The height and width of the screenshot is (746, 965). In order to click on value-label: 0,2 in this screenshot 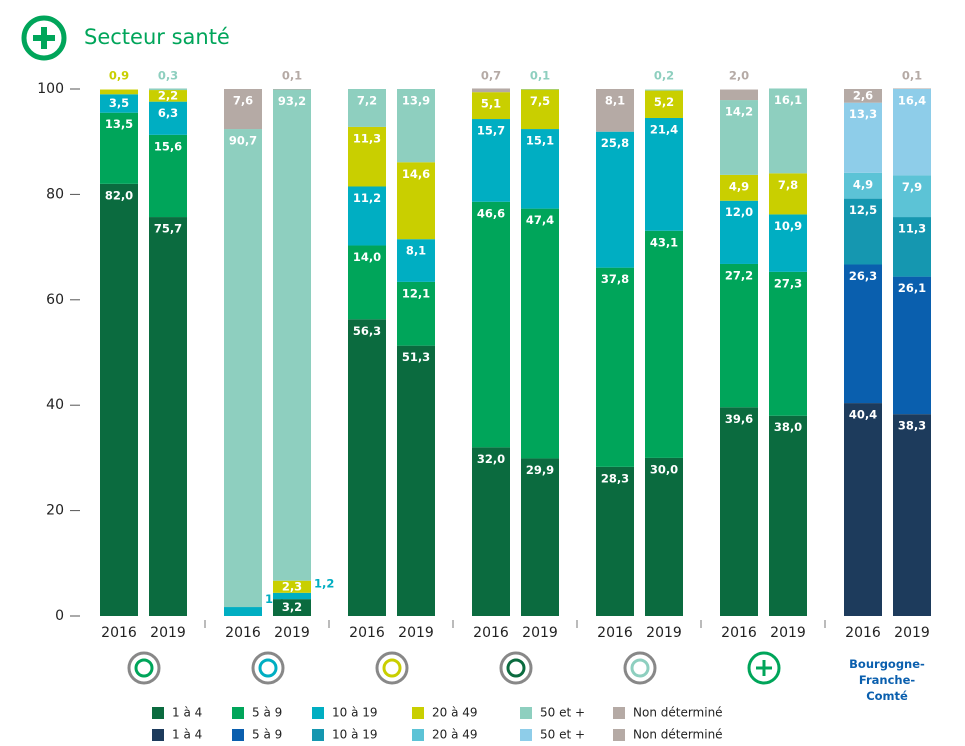, I will do `click(664, 76)`.